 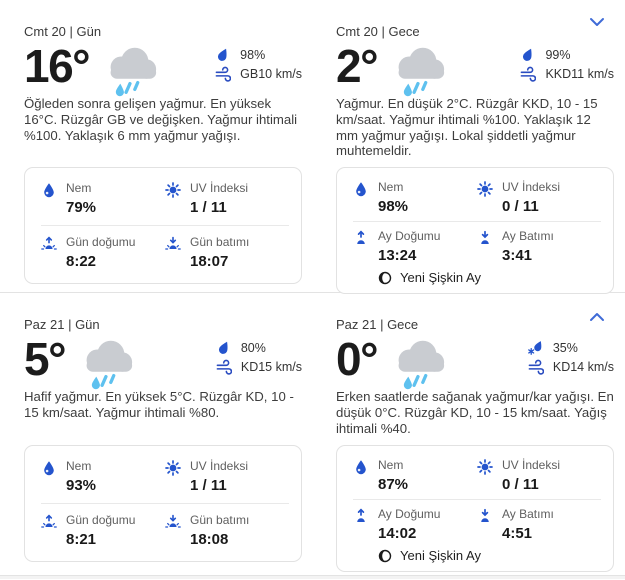 What do you see at coordinates (103, 199) in the screenshot?
I see `detail-humidity: Nem 79%` at bounding box center [103, 199].